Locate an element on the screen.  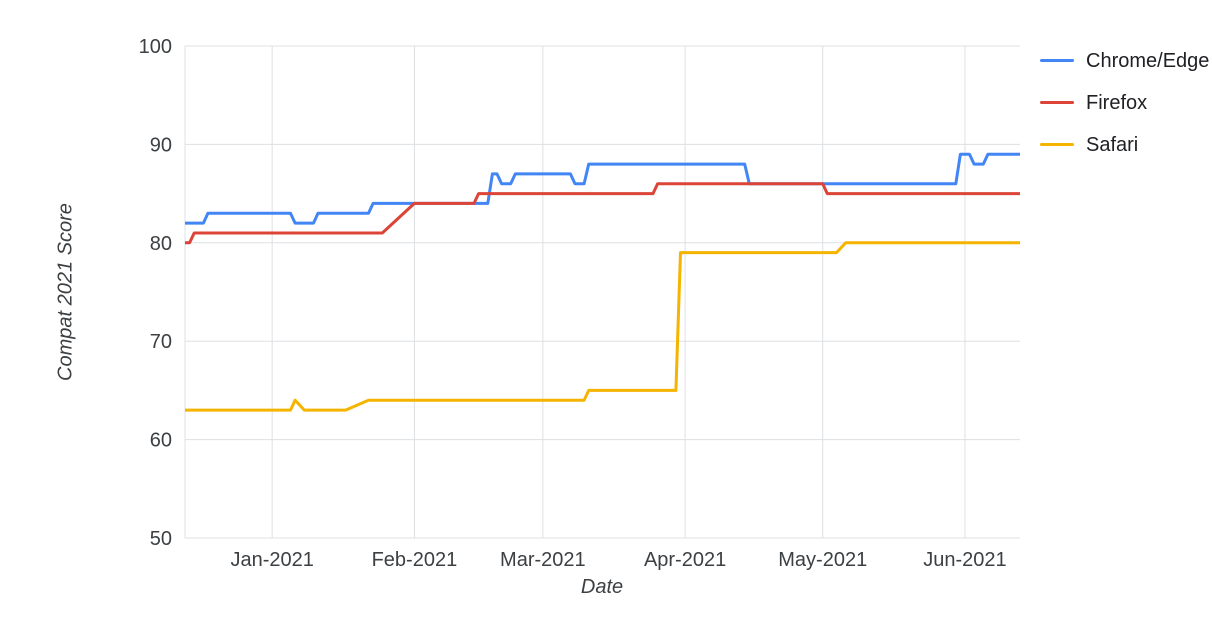
y-tick-label: 90 is located at coordinates (161, 145).